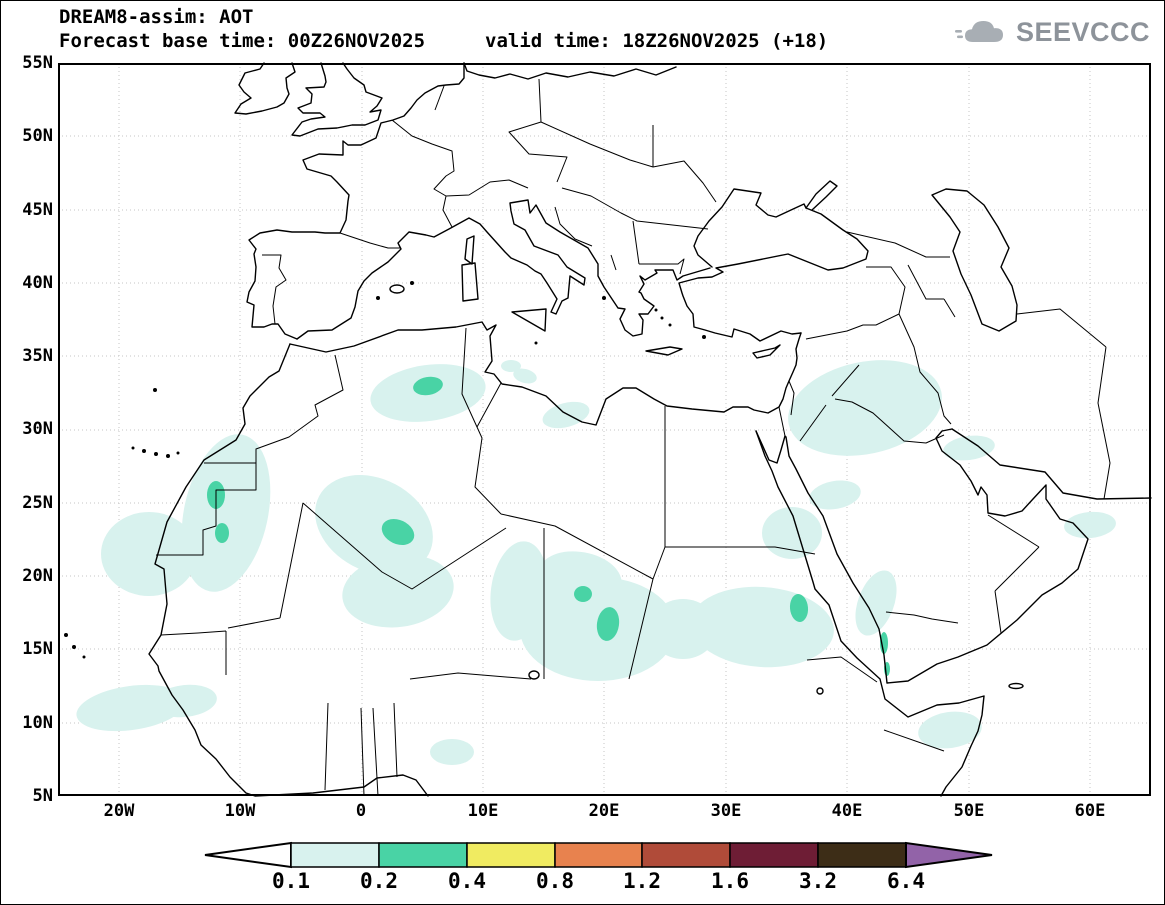 The width and height of the screenshot is (1165, 905). I want to click on lat-label: 30N, so click(37, 429).